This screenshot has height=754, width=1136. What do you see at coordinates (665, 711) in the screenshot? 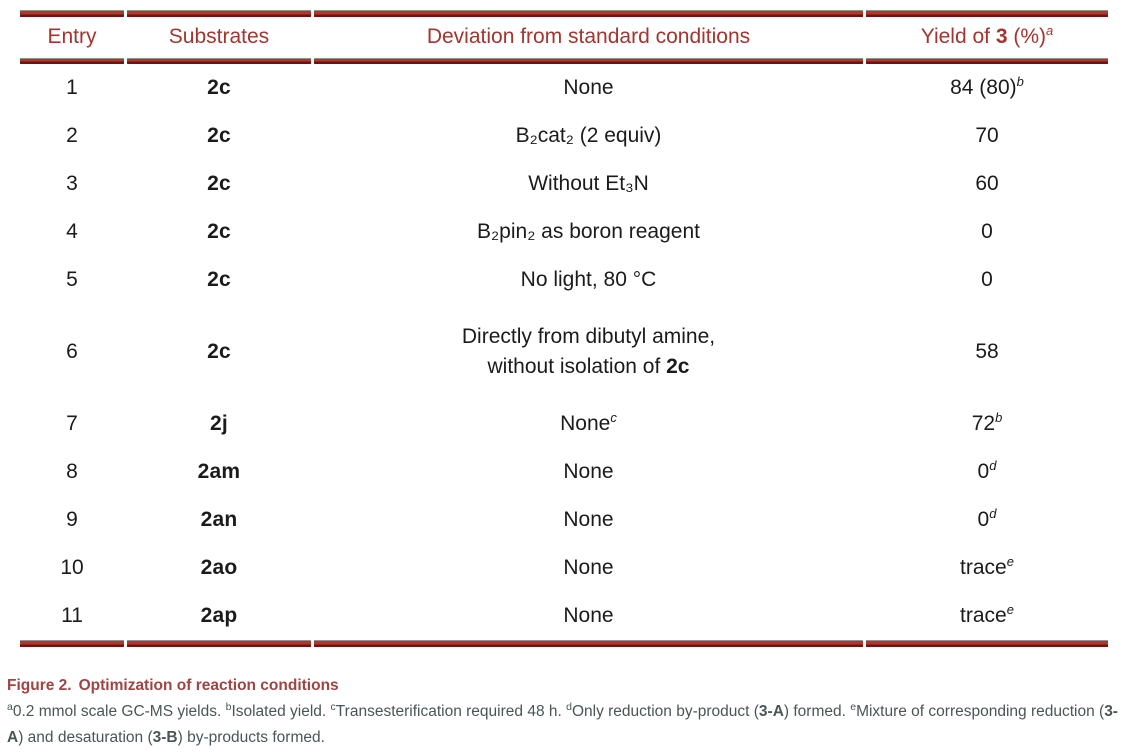
I see `footnote-text: Only reduction by-product (` at bounding box center [665, 711].